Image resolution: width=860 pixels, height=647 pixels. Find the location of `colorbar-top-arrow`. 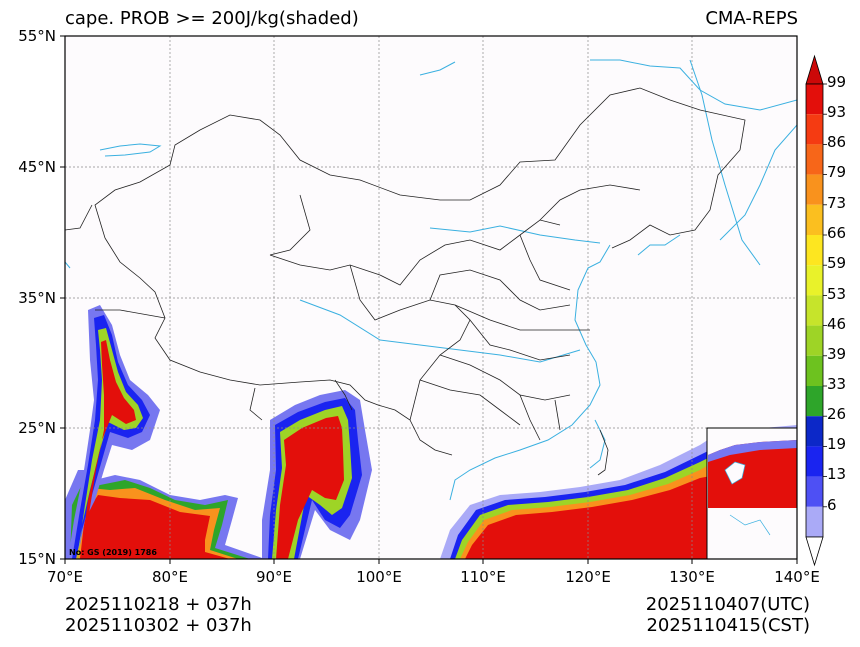

colorbar-top-arrow is located at coordinates (814, 69).